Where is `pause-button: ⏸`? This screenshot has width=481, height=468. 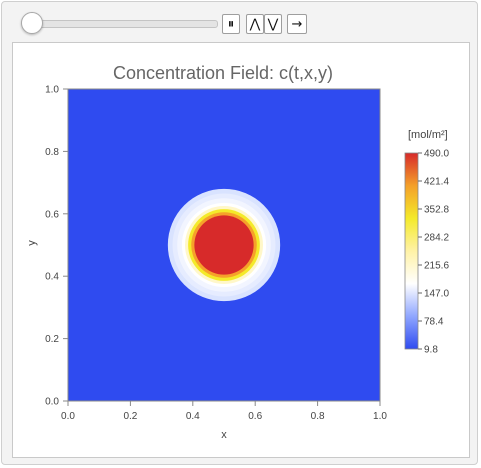 pause-button: ⏸ is located at coordinates (231, 24).